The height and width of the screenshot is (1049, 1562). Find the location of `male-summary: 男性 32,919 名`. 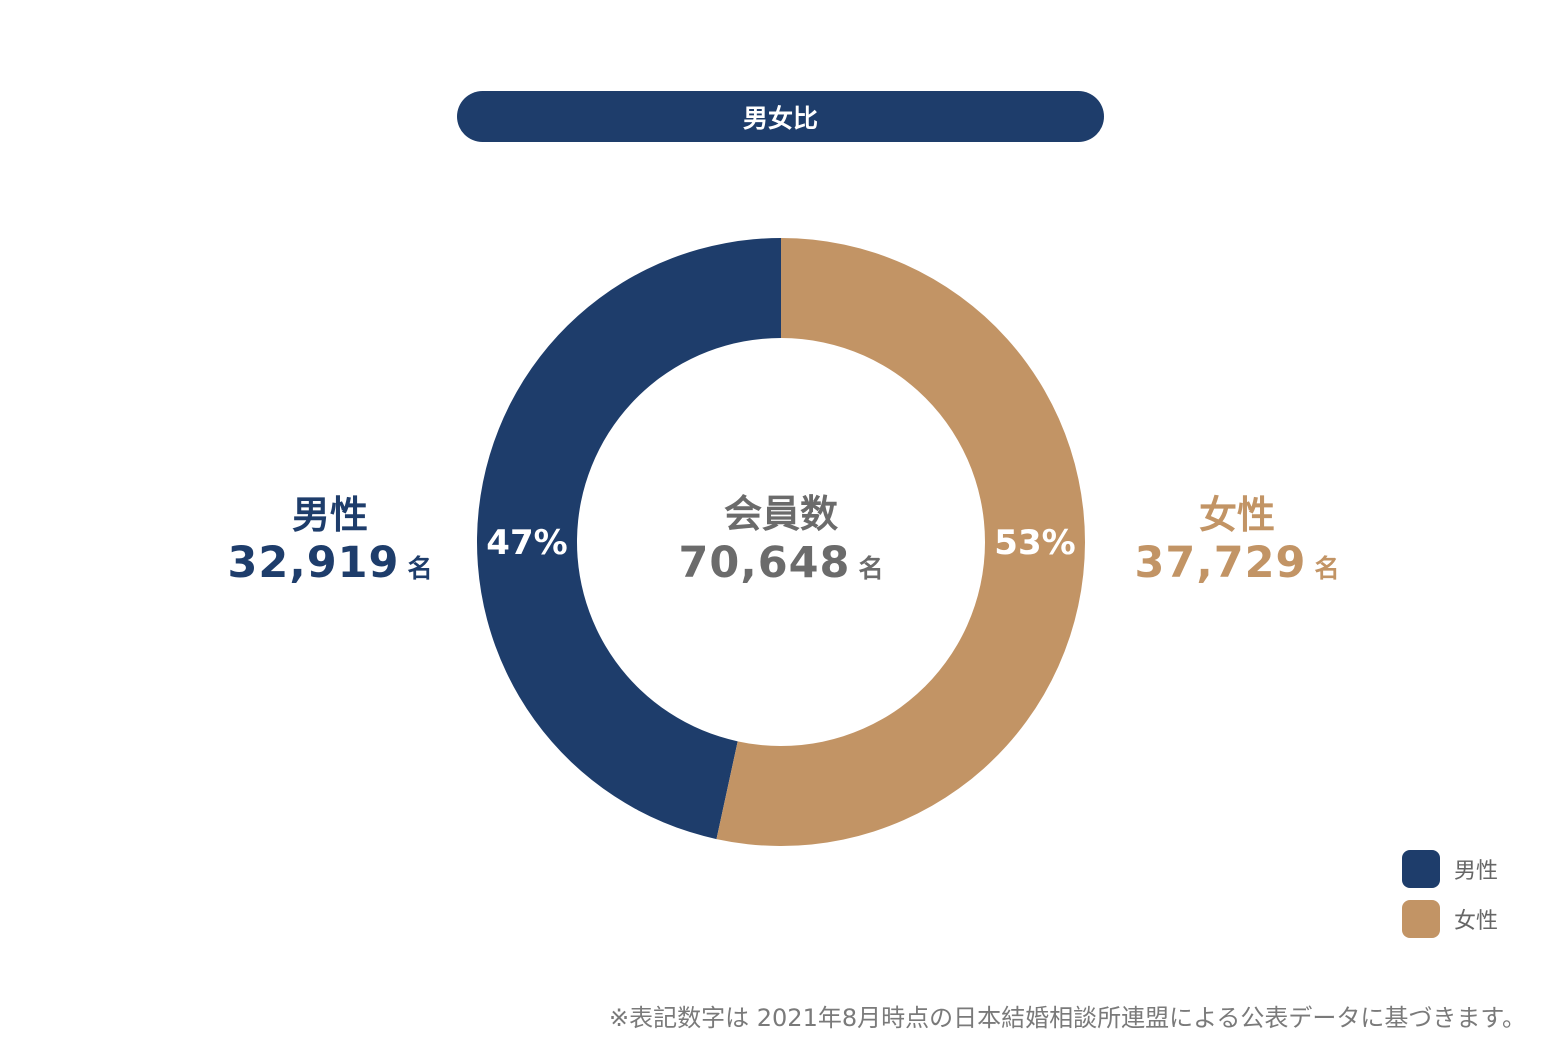

male-summary: 男性 32,919 名 is located at coordinates (330, 540).